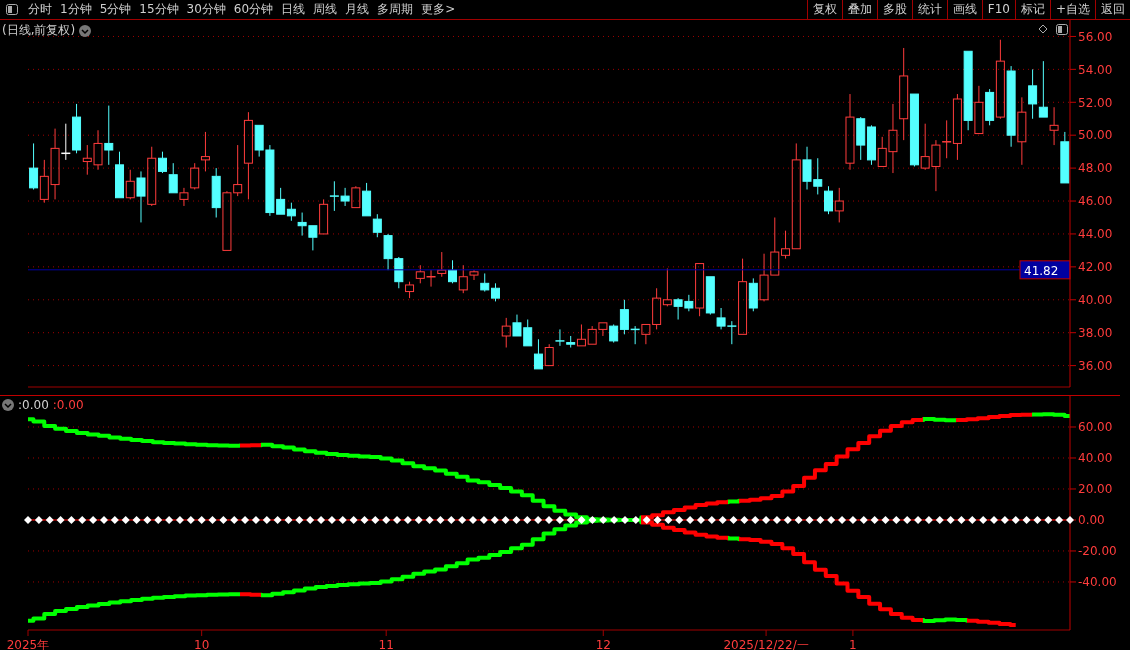  Describe the element at coordinates (964, 9) in the screenshot. I see `text: 画线` at that location.